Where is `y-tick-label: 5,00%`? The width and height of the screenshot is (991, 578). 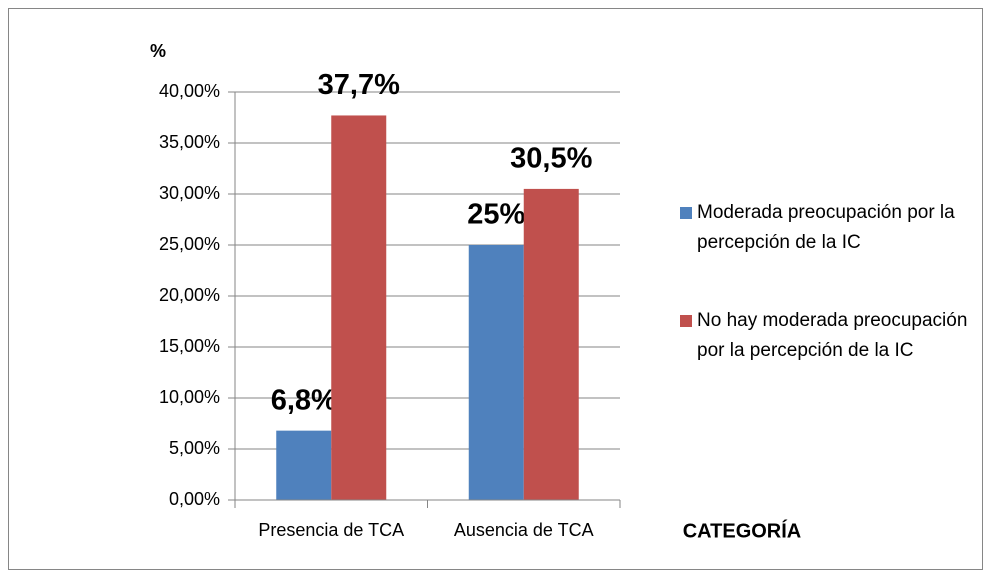 y-tick-label: 5,00% is located at coordinates (194, 448).